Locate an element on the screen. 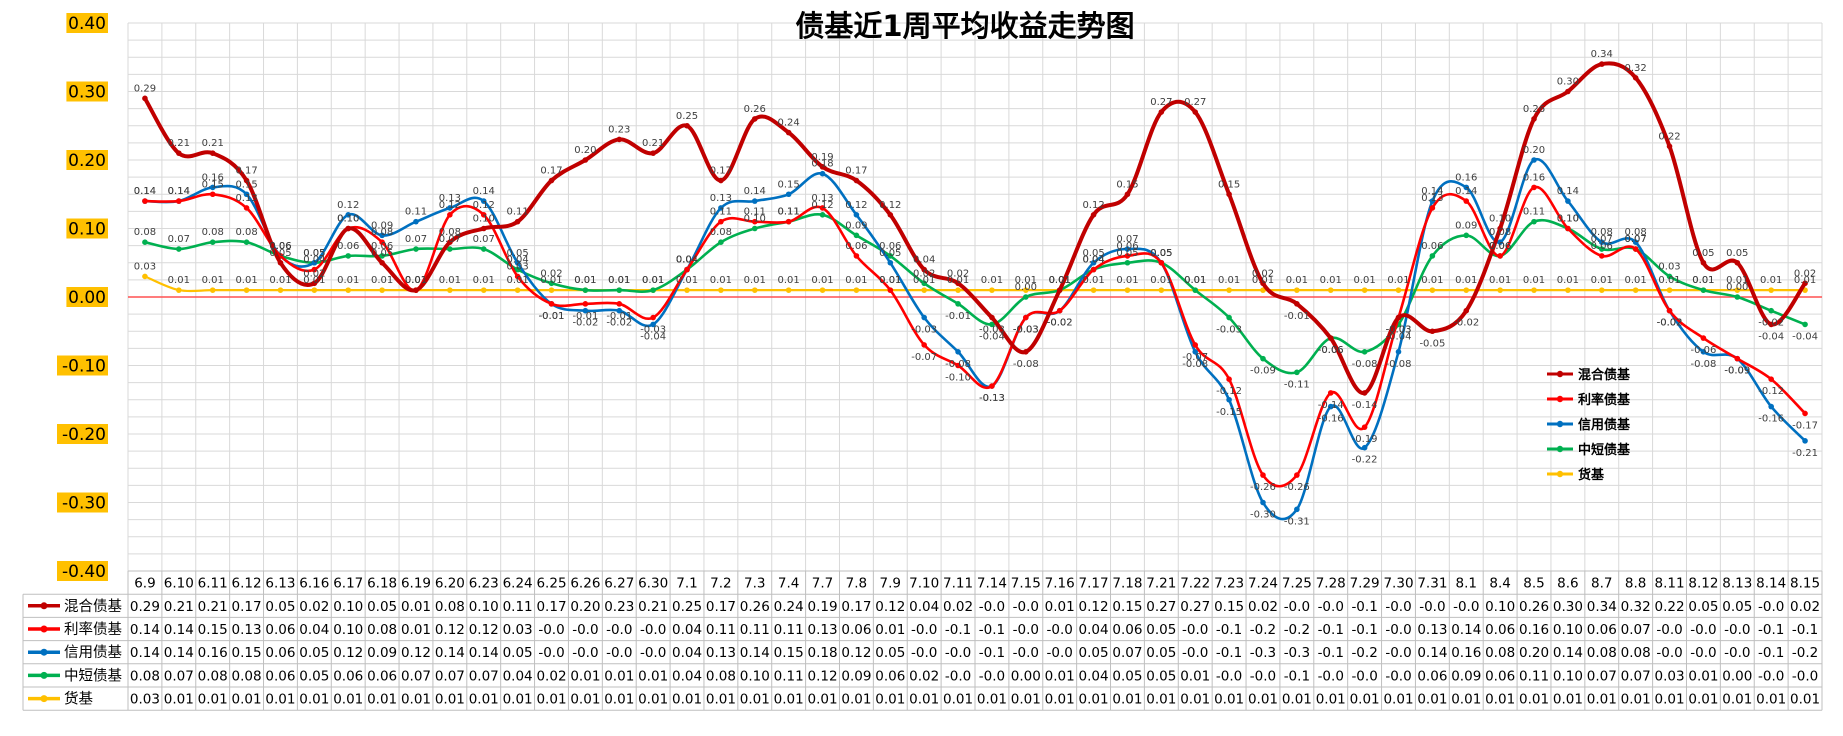 This screenshot has width=1843, height=736. data-label: 0.08 is located at coordinates (450, 232).